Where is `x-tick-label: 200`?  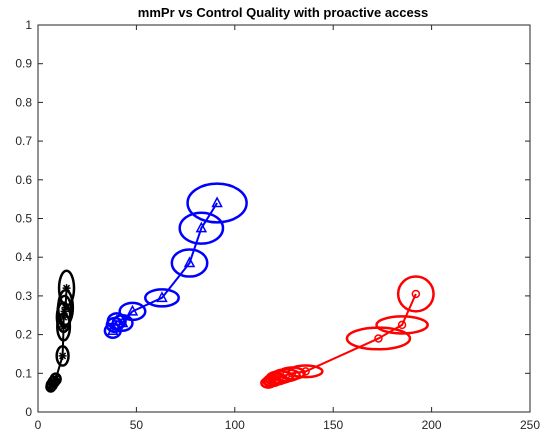
x-tick-label: 200 is located at coordinates (432, 425).